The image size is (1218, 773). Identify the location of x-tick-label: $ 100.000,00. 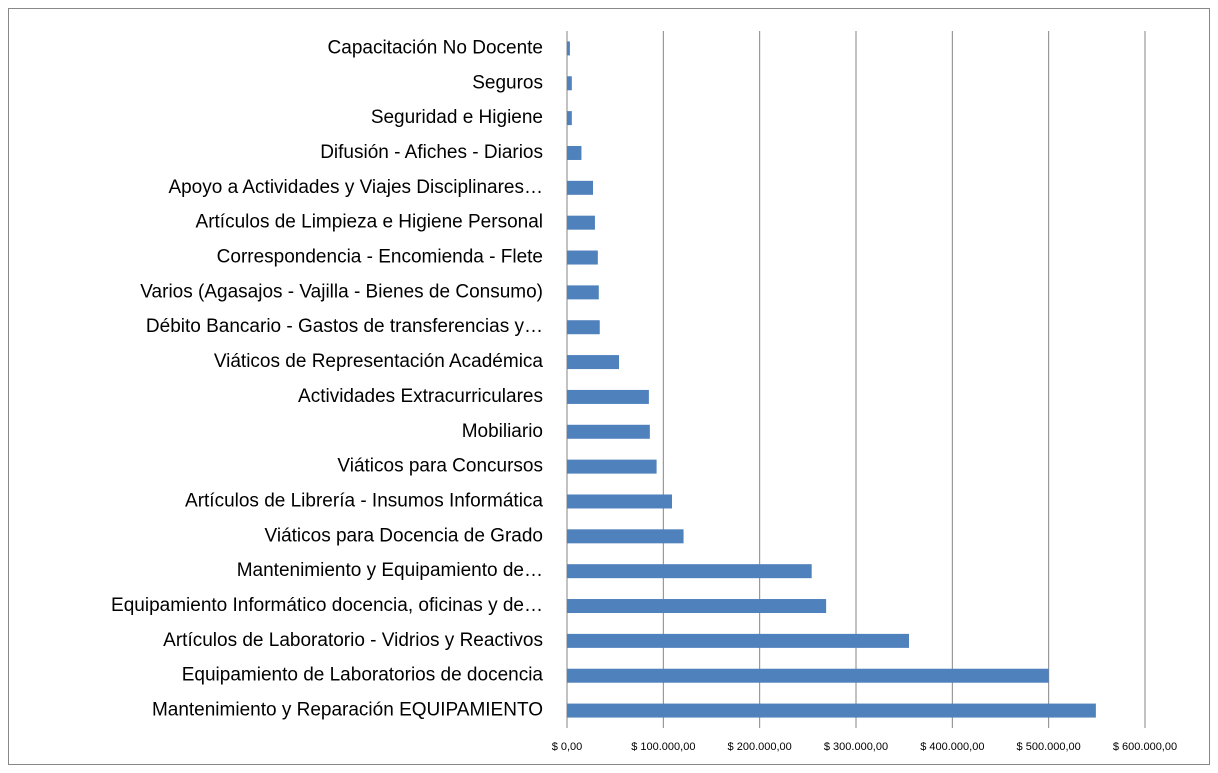
(663, 747).